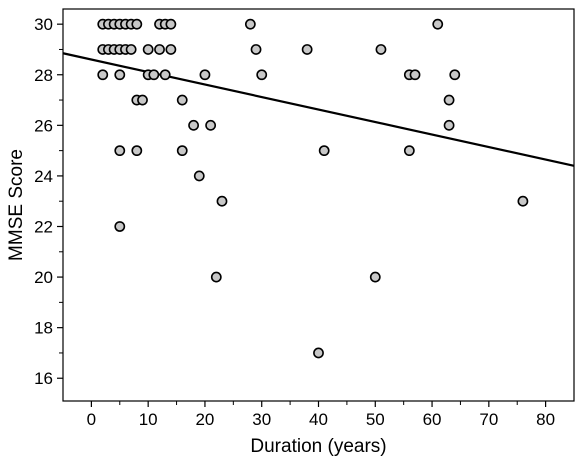 This screenshot has width=579, height=466. Describe the element at coordinates (91, 419) in the screenshot. I see `x-tick-label: 0` at that location.